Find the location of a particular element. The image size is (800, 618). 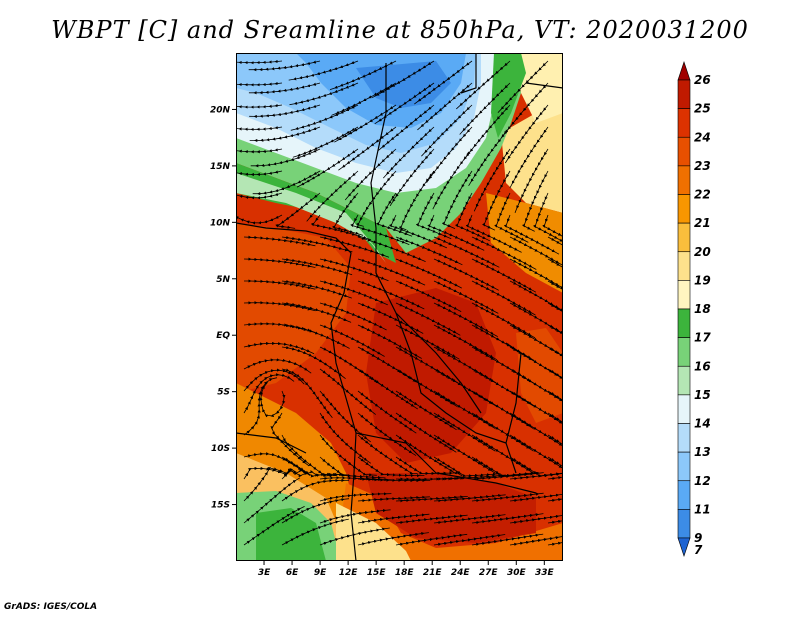

longitude-ticks: 3E 6E 9E 12E 15E 18E 21E 24E 27E 30E 33E is located at coordinates (406, 569).